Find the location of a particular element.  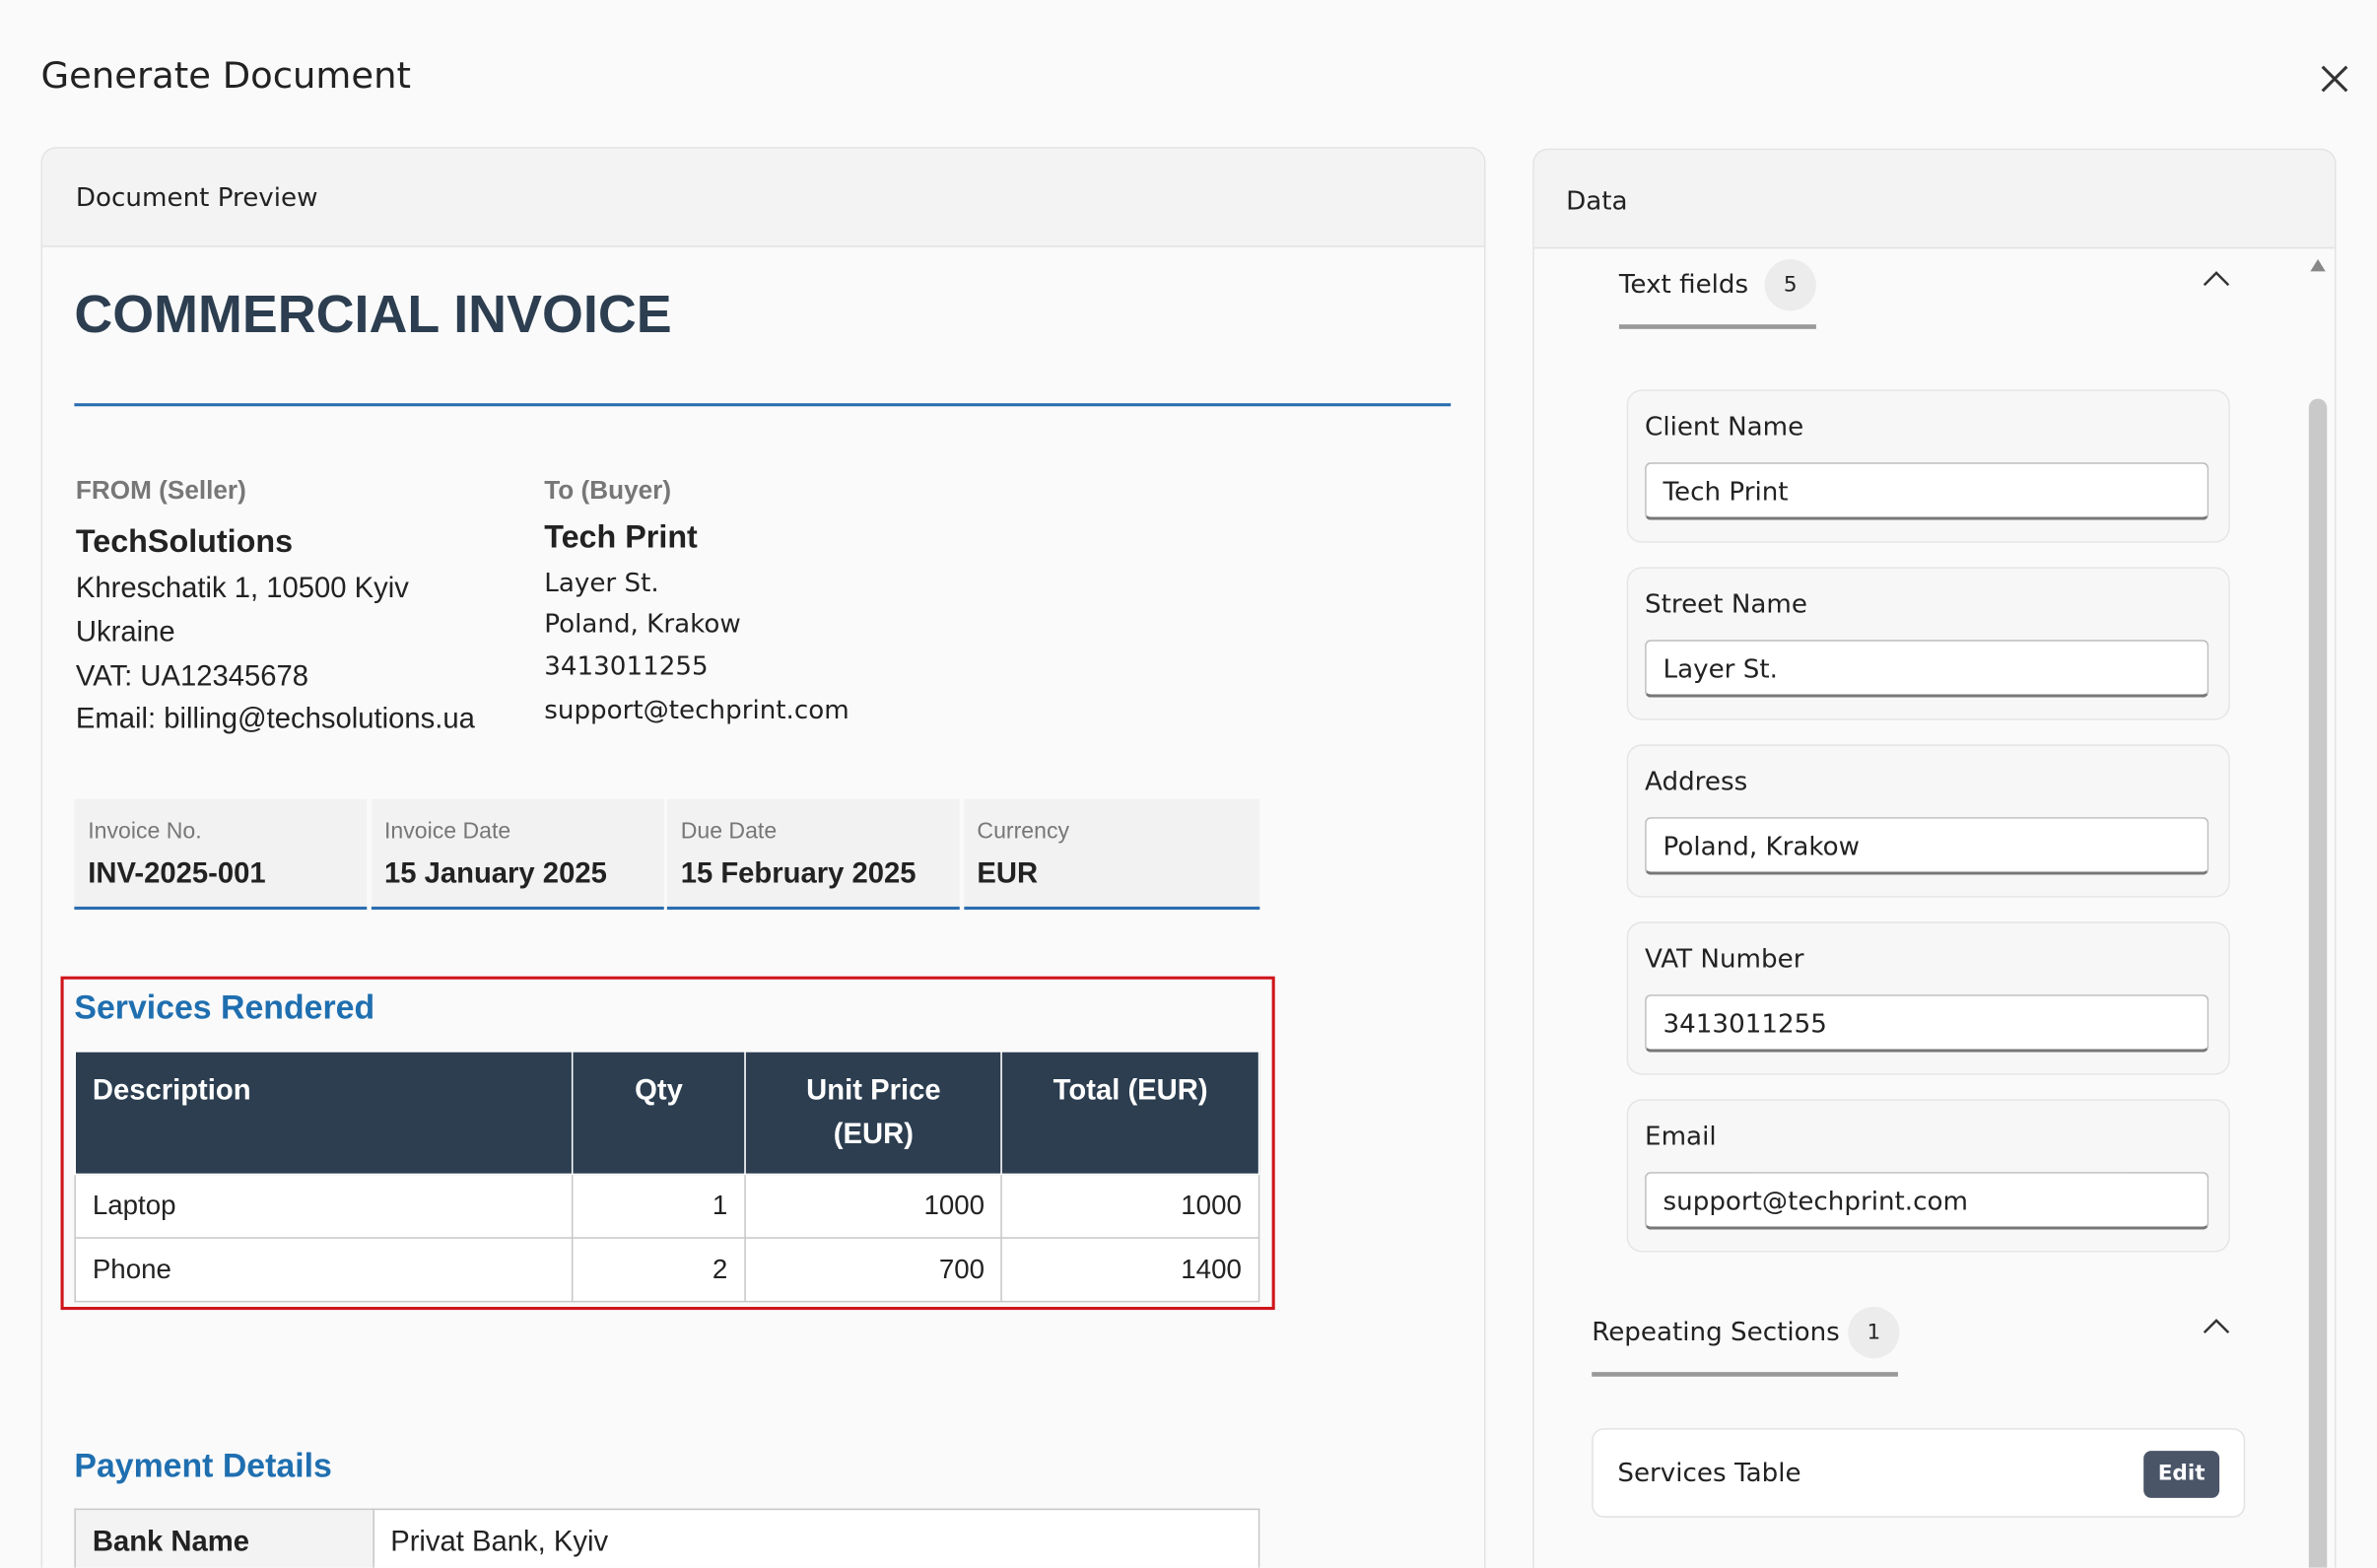

dialog-title: Generate Document is located at coordinates (226, 76).